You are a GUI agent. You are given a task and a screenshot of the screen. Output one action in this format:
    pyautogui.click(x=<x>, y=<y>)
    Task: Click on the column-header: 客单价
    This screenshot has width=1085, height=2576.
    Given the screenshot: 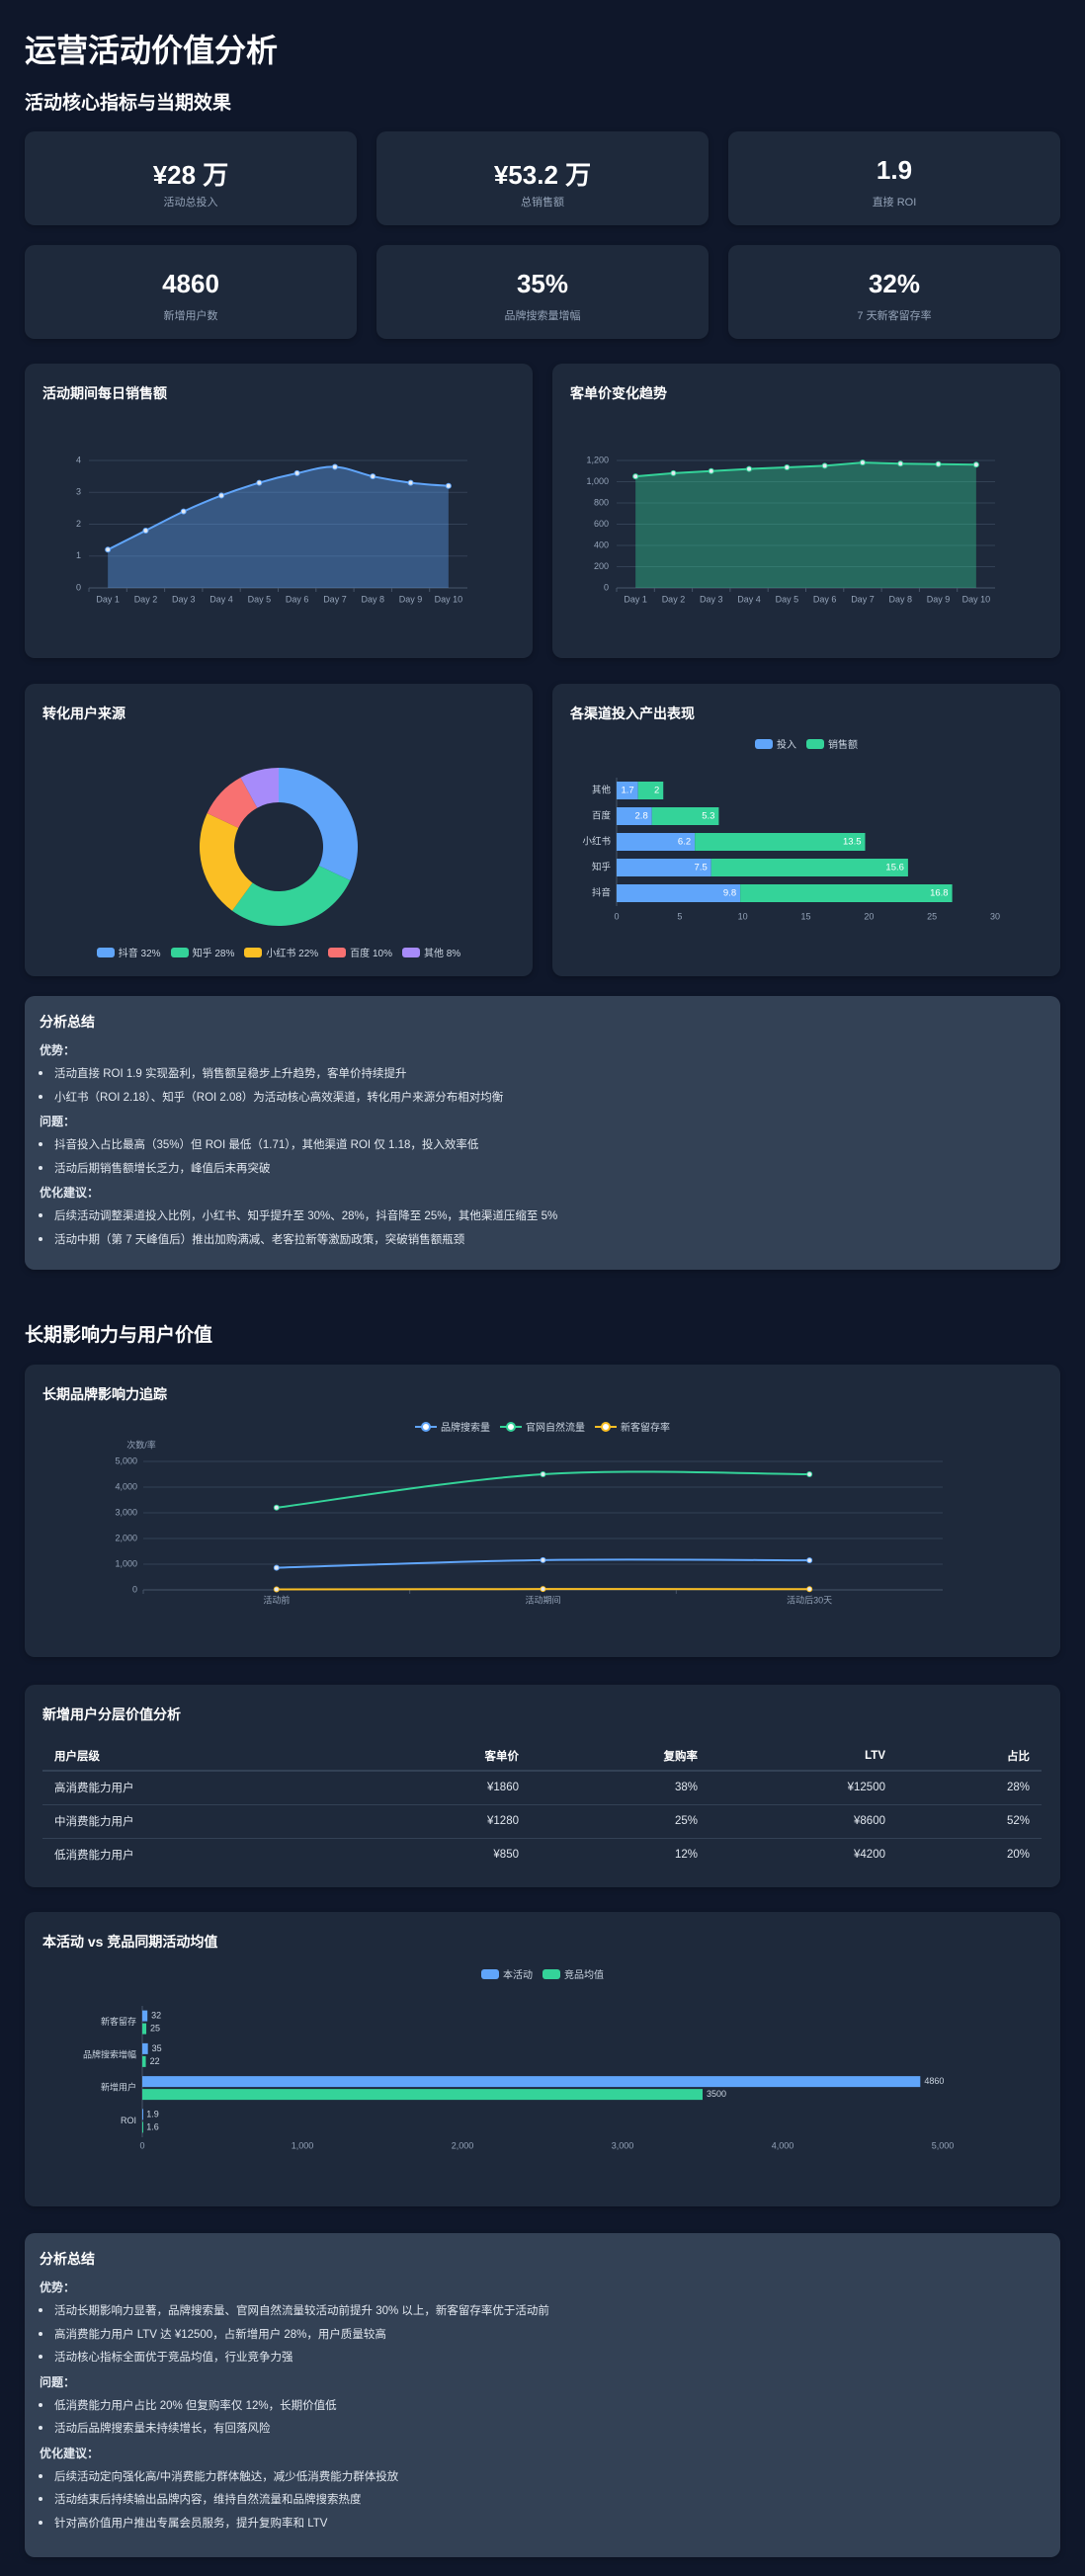 What is the action you would take?
    pyautogui.click(x=453, y=1756)
    